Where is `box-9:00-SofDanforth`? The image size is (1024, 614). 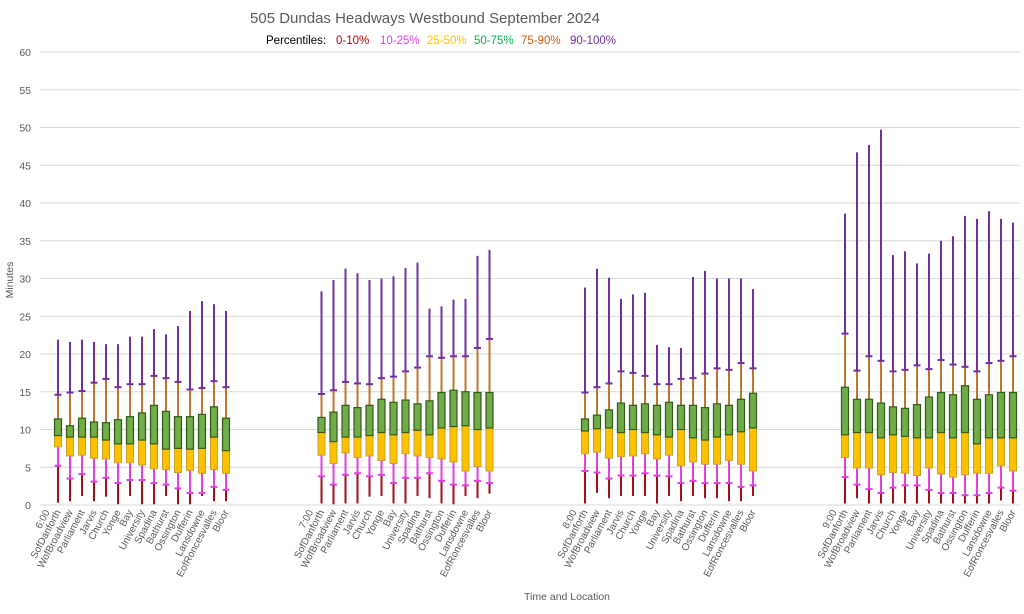
box-9:00-SofDanforth is located at coordinates (845, 358).